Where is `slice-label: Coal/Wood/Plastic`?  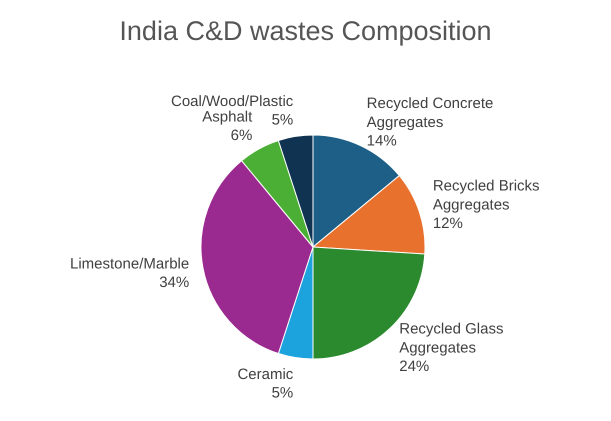 slice-label: Coal/Wood/Plastic is located at coordinates (232, 101).